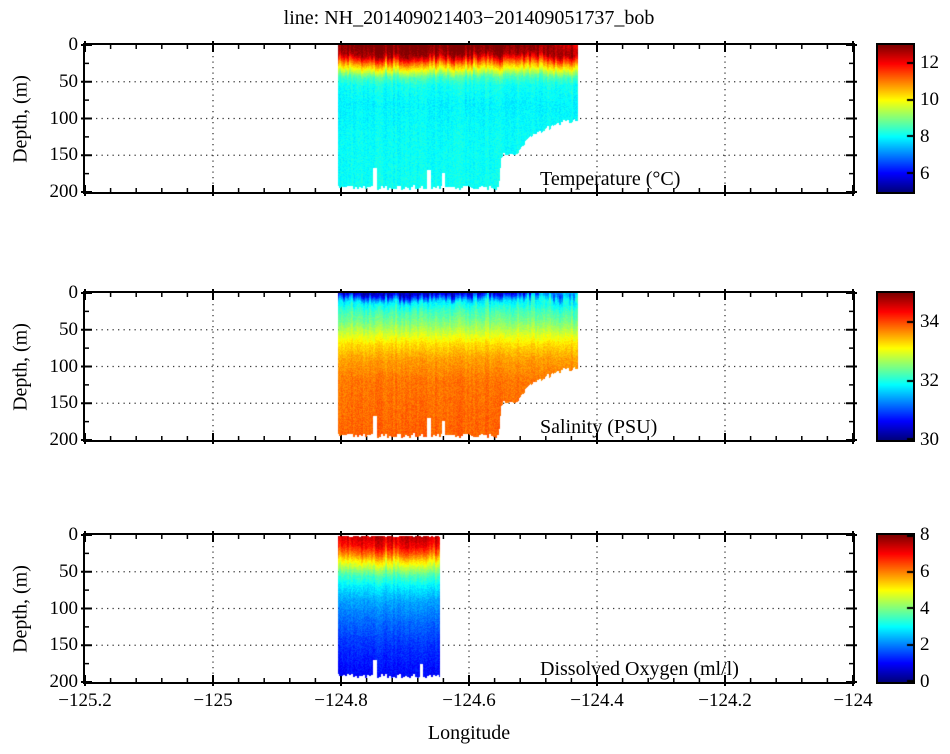 Image resolution: width=950 pixels, height=754 pixels. What do you see at coordinates (599, 427) in the screenshot?
I see `panel-label-salinity: Salinity (PSU)` at bounding box center [599, 427].